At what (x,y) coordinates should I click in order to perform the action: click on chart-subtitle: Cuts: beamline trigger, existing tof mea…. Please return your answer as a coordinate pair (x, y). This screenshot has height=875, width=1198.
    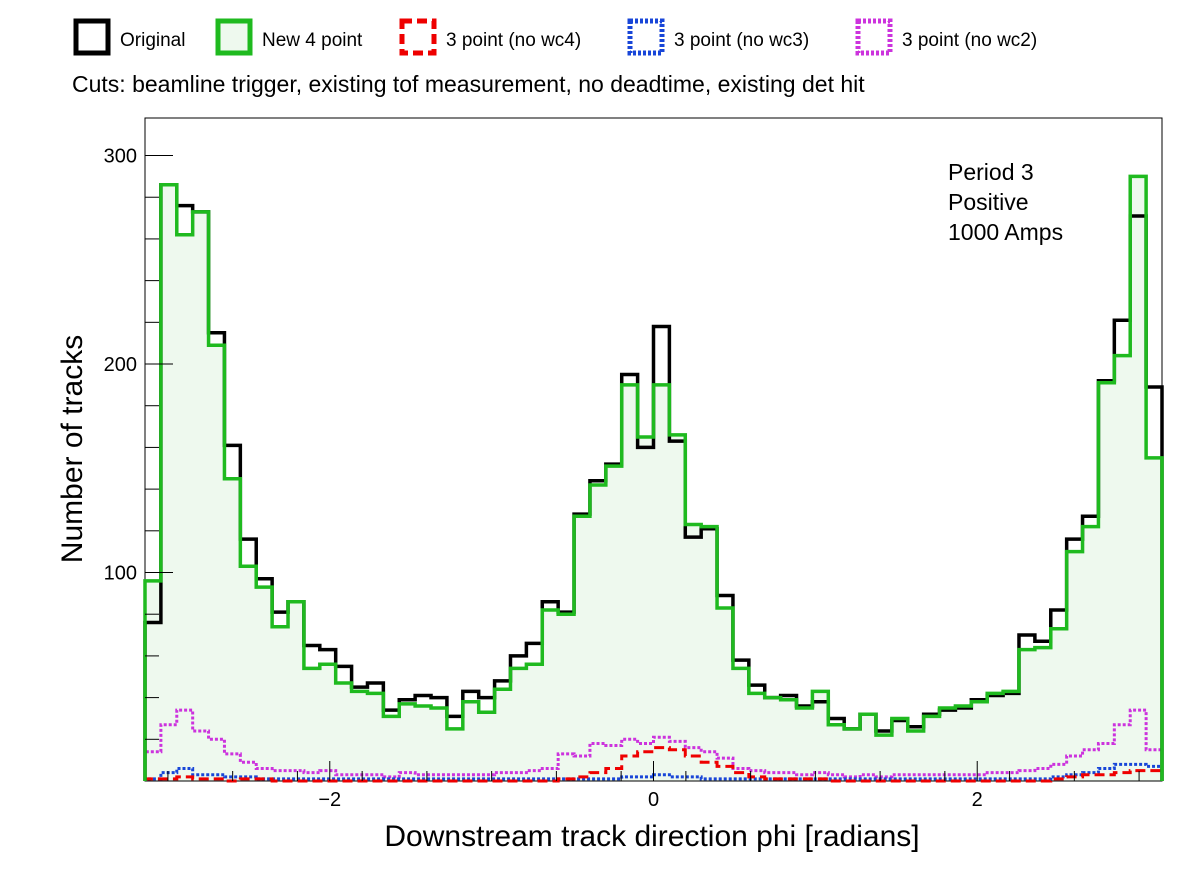
    Looking at the image, I should click on (468, 84).